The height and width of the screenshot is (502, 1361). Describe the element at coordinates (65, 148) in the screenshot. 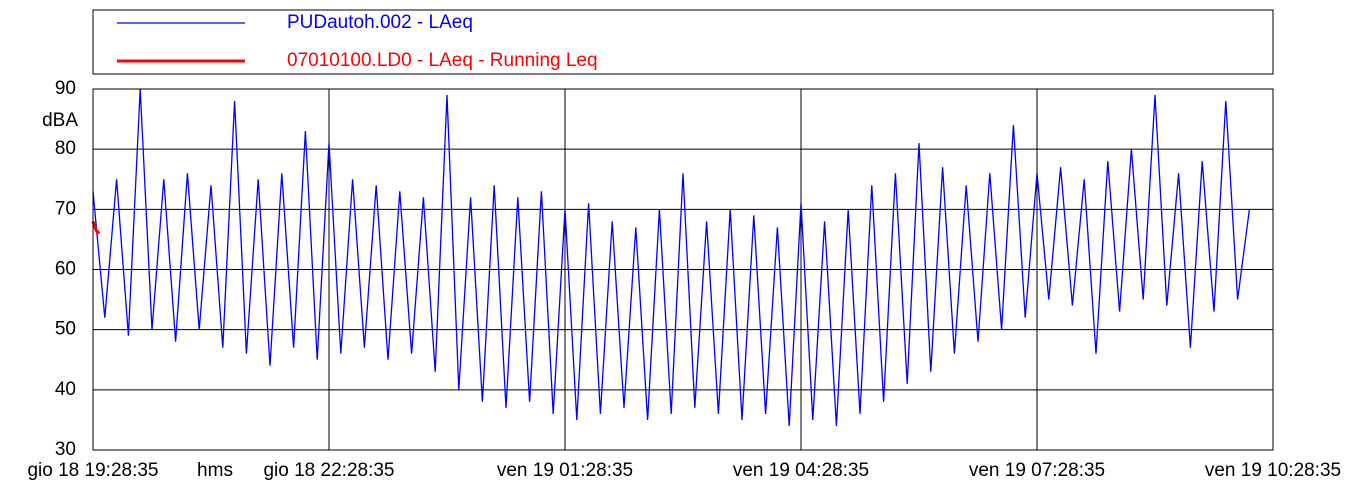

I see `y-tick-label: 80` at that location.